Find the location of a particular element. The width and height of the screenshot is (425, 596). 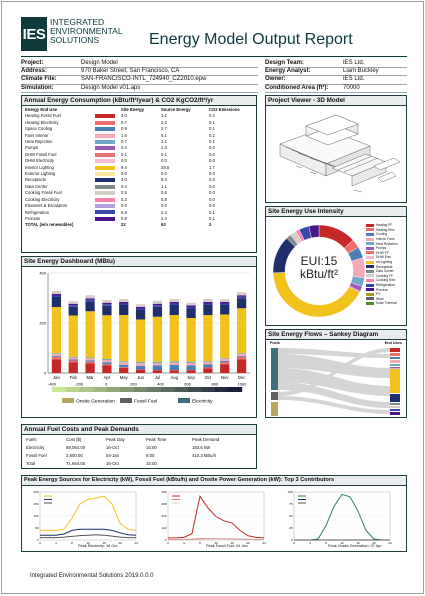

colorbar-tick-label: -400 is located at coordinates (52, 384).